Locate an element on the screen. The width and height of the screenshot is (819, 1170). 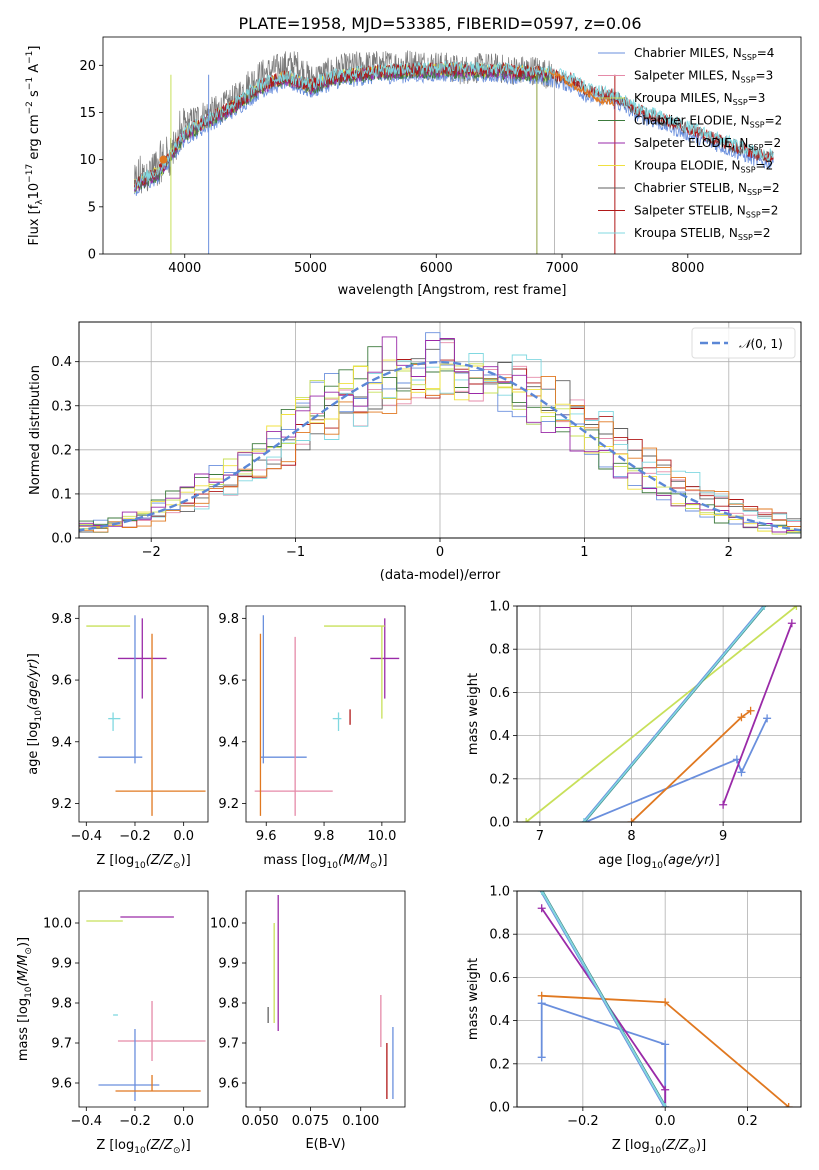
legend-entry: Chabrier MILES, NSSP=4 is located at coordinates (704, 54).